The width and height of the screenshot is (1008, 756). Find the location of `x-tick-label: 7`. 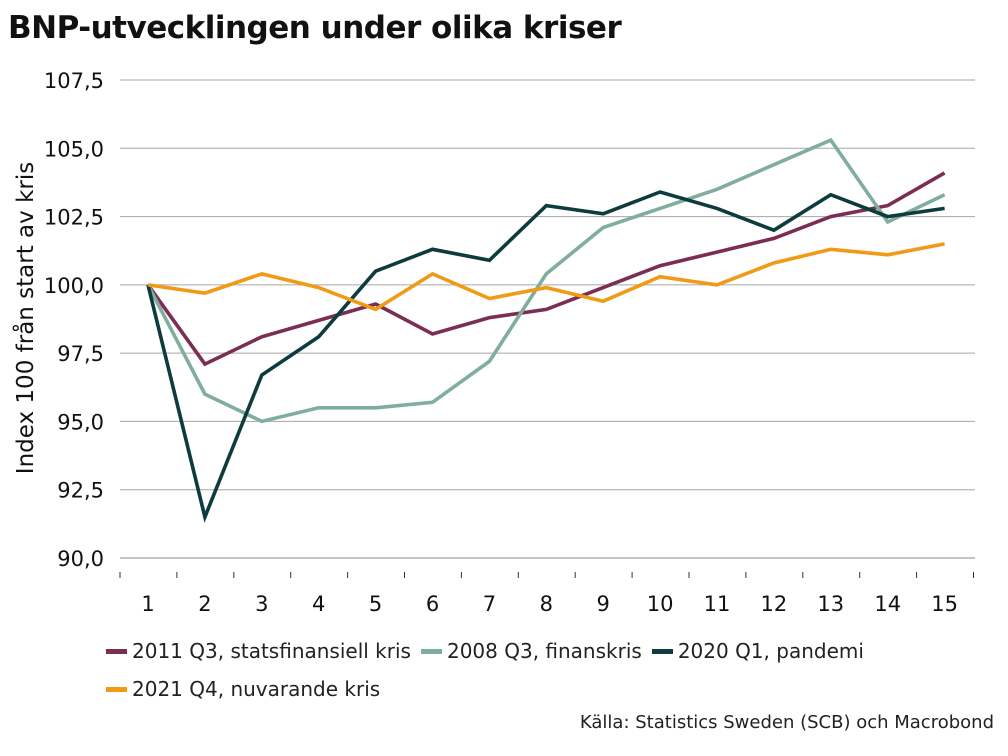

x-tick-label: 7 is located at coordinates (489, 604).